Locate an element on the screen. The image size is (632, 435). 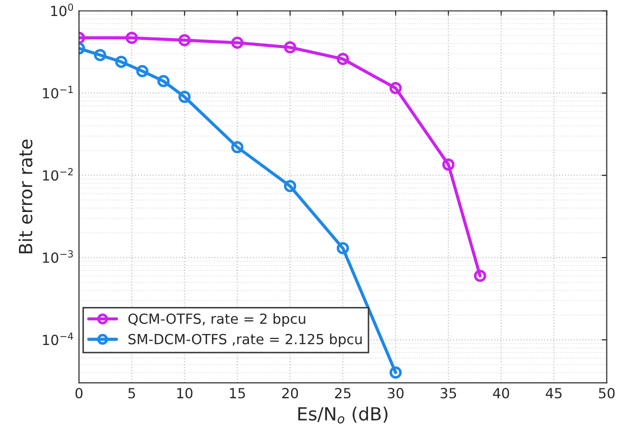
x-tick-label: 15 is located at coordinates (237, 393).